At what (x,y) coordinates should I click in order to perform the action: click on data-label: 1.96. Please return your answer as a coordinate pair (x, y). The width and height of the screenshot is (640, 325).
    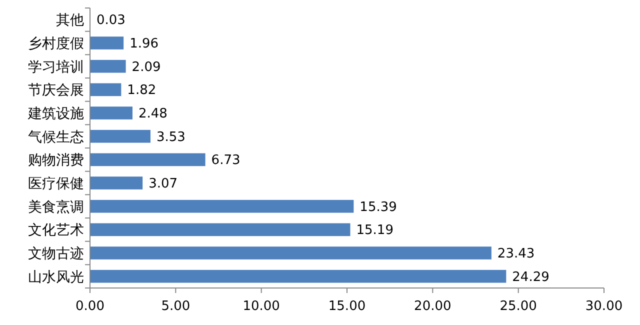
    Looking at the image, I should click on (144, 44).